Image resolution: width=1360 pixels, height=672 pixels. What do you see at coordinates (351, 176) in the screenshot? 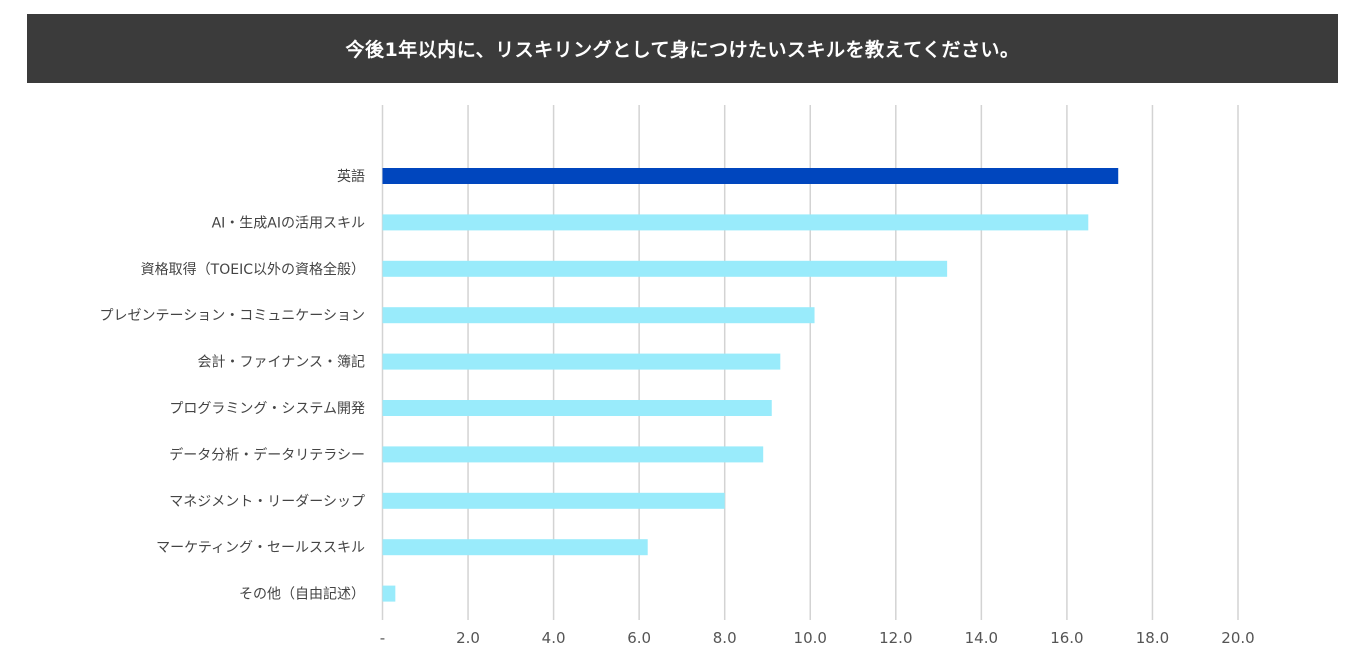
I see `category-label: 英語` at bounding box center [351, 176].